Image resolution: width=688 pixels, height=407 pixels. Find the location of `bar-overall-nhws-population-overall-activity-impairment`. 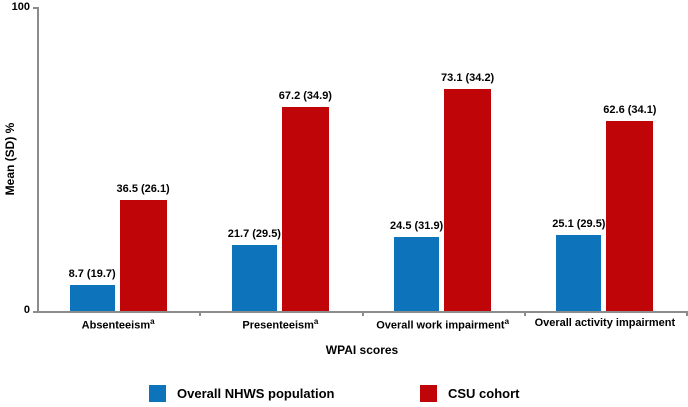

bar-overall-nhws-population-overall-activity-impairment is located at coordinates (579, 273).